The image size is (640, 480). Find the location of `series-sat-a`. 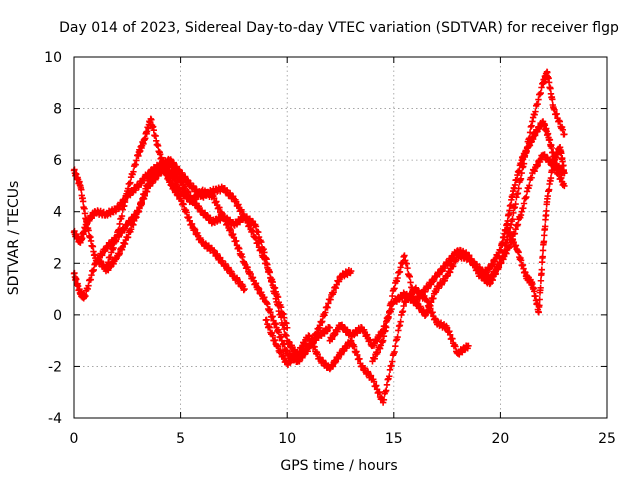

series-sat-a is located at coordinates (159, 204).